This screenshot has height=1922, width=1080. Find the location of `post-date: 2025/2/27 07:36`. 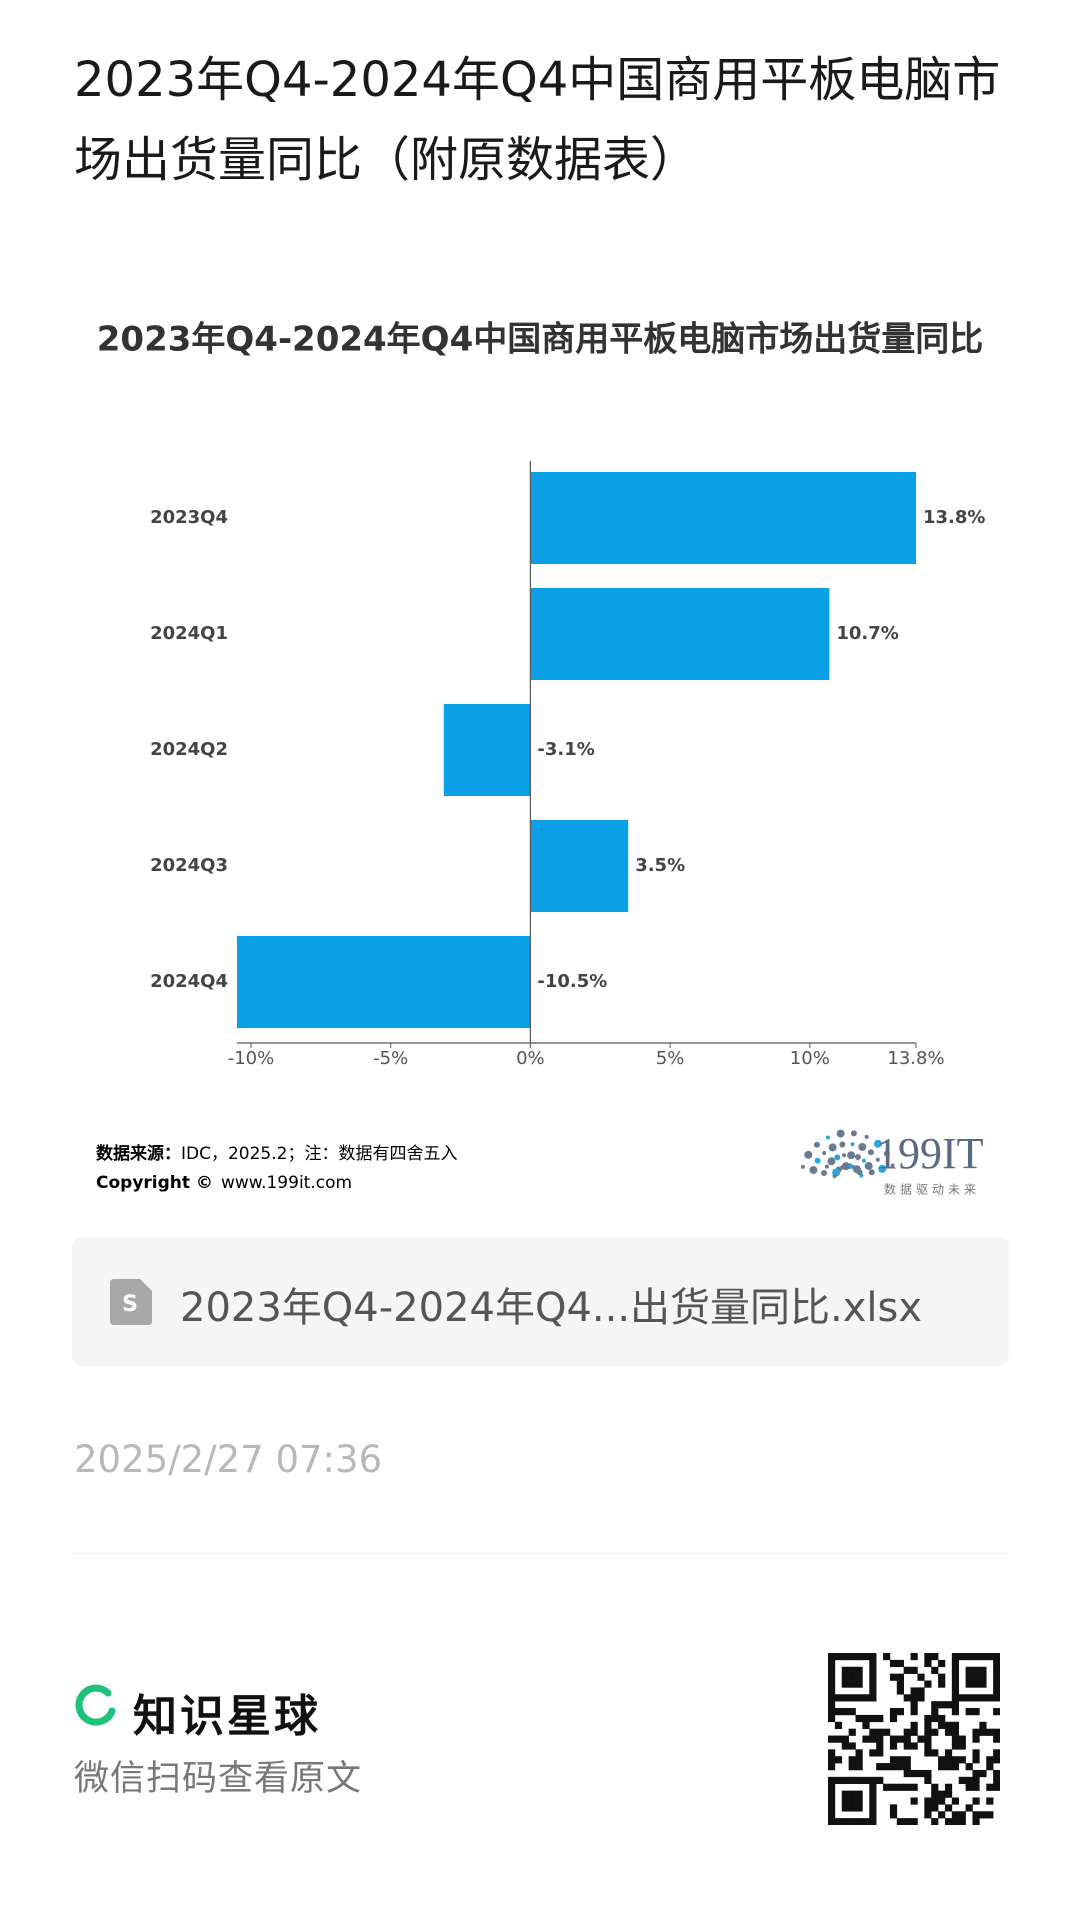

post-date: 2025/2/27 07:36 is located at coordinates (228, 1459).